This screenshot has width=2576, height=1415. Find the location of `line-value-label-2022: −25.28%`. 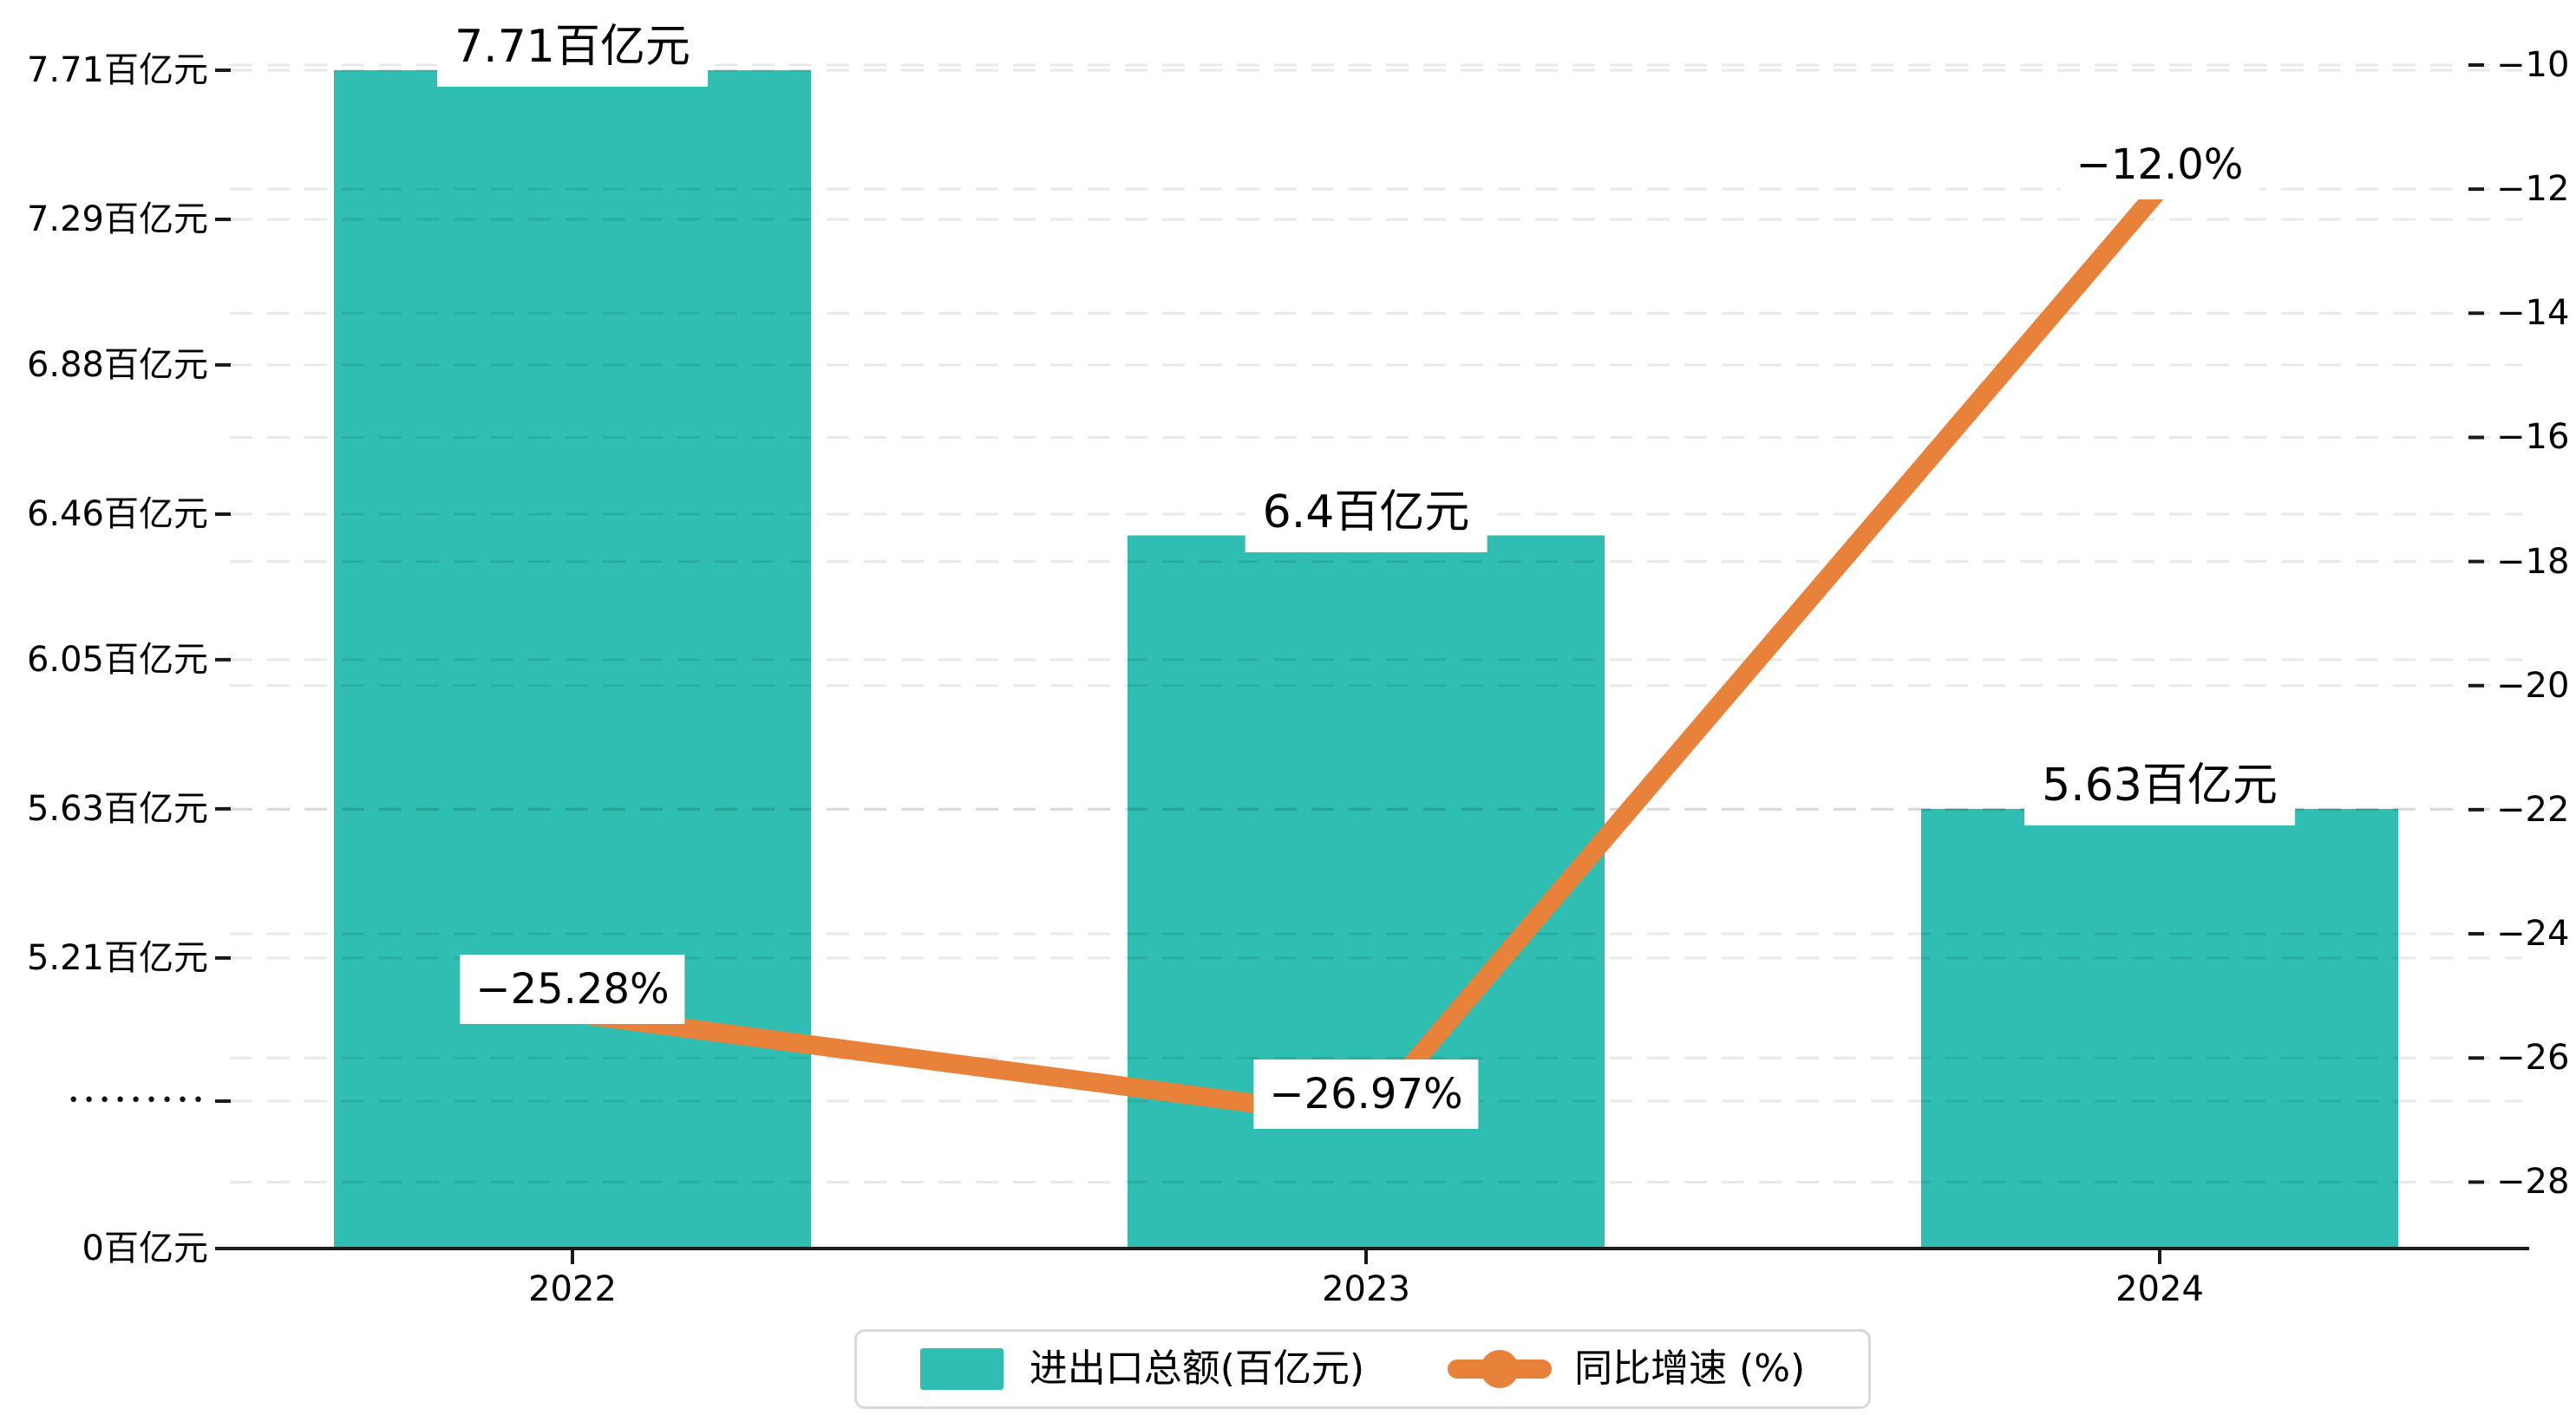

line-value-label-2022: −25.28% is located at coordinates (572, 989).